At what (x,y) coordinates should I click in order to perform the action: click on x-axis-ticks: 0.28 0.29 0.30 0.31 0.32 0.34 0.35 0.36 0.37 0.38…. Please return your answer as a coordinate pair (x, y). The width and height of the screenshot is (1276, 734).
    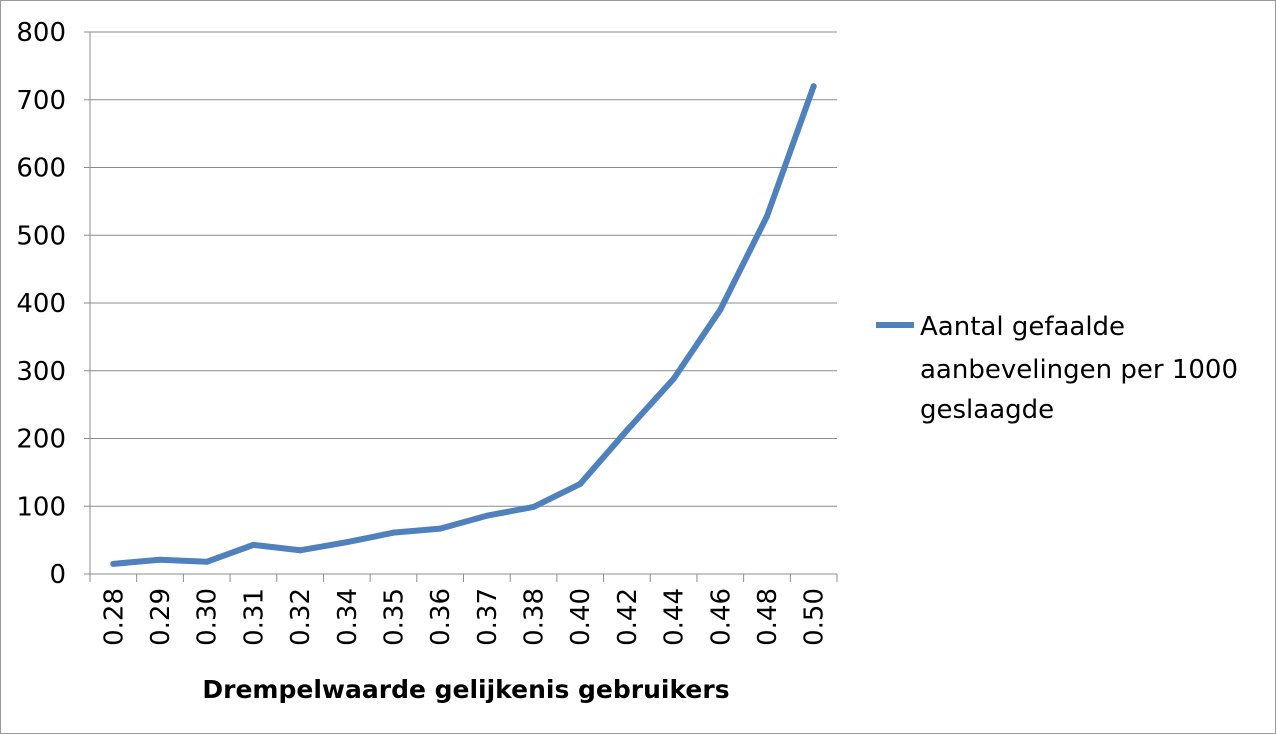
    Looking at the image, I should click on (464, 617).